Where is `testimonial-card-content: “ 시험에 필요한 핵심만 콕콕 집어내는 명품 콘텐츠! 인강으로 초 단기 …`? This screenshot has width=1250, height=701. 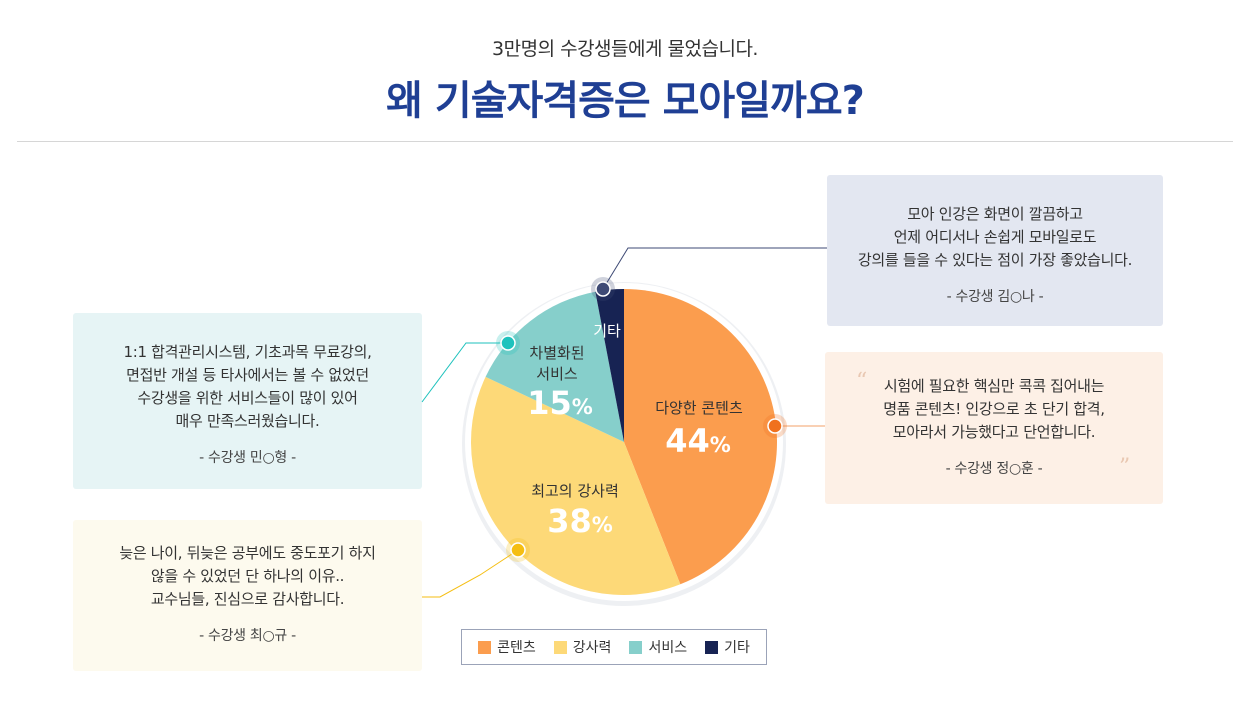 testimonial-card-content: “ 시험에 필요한 핵심만 콕콕 집어내는 명품 콘텐츠! 인강으로 초 단기 … is located at coordinates (994, 428).